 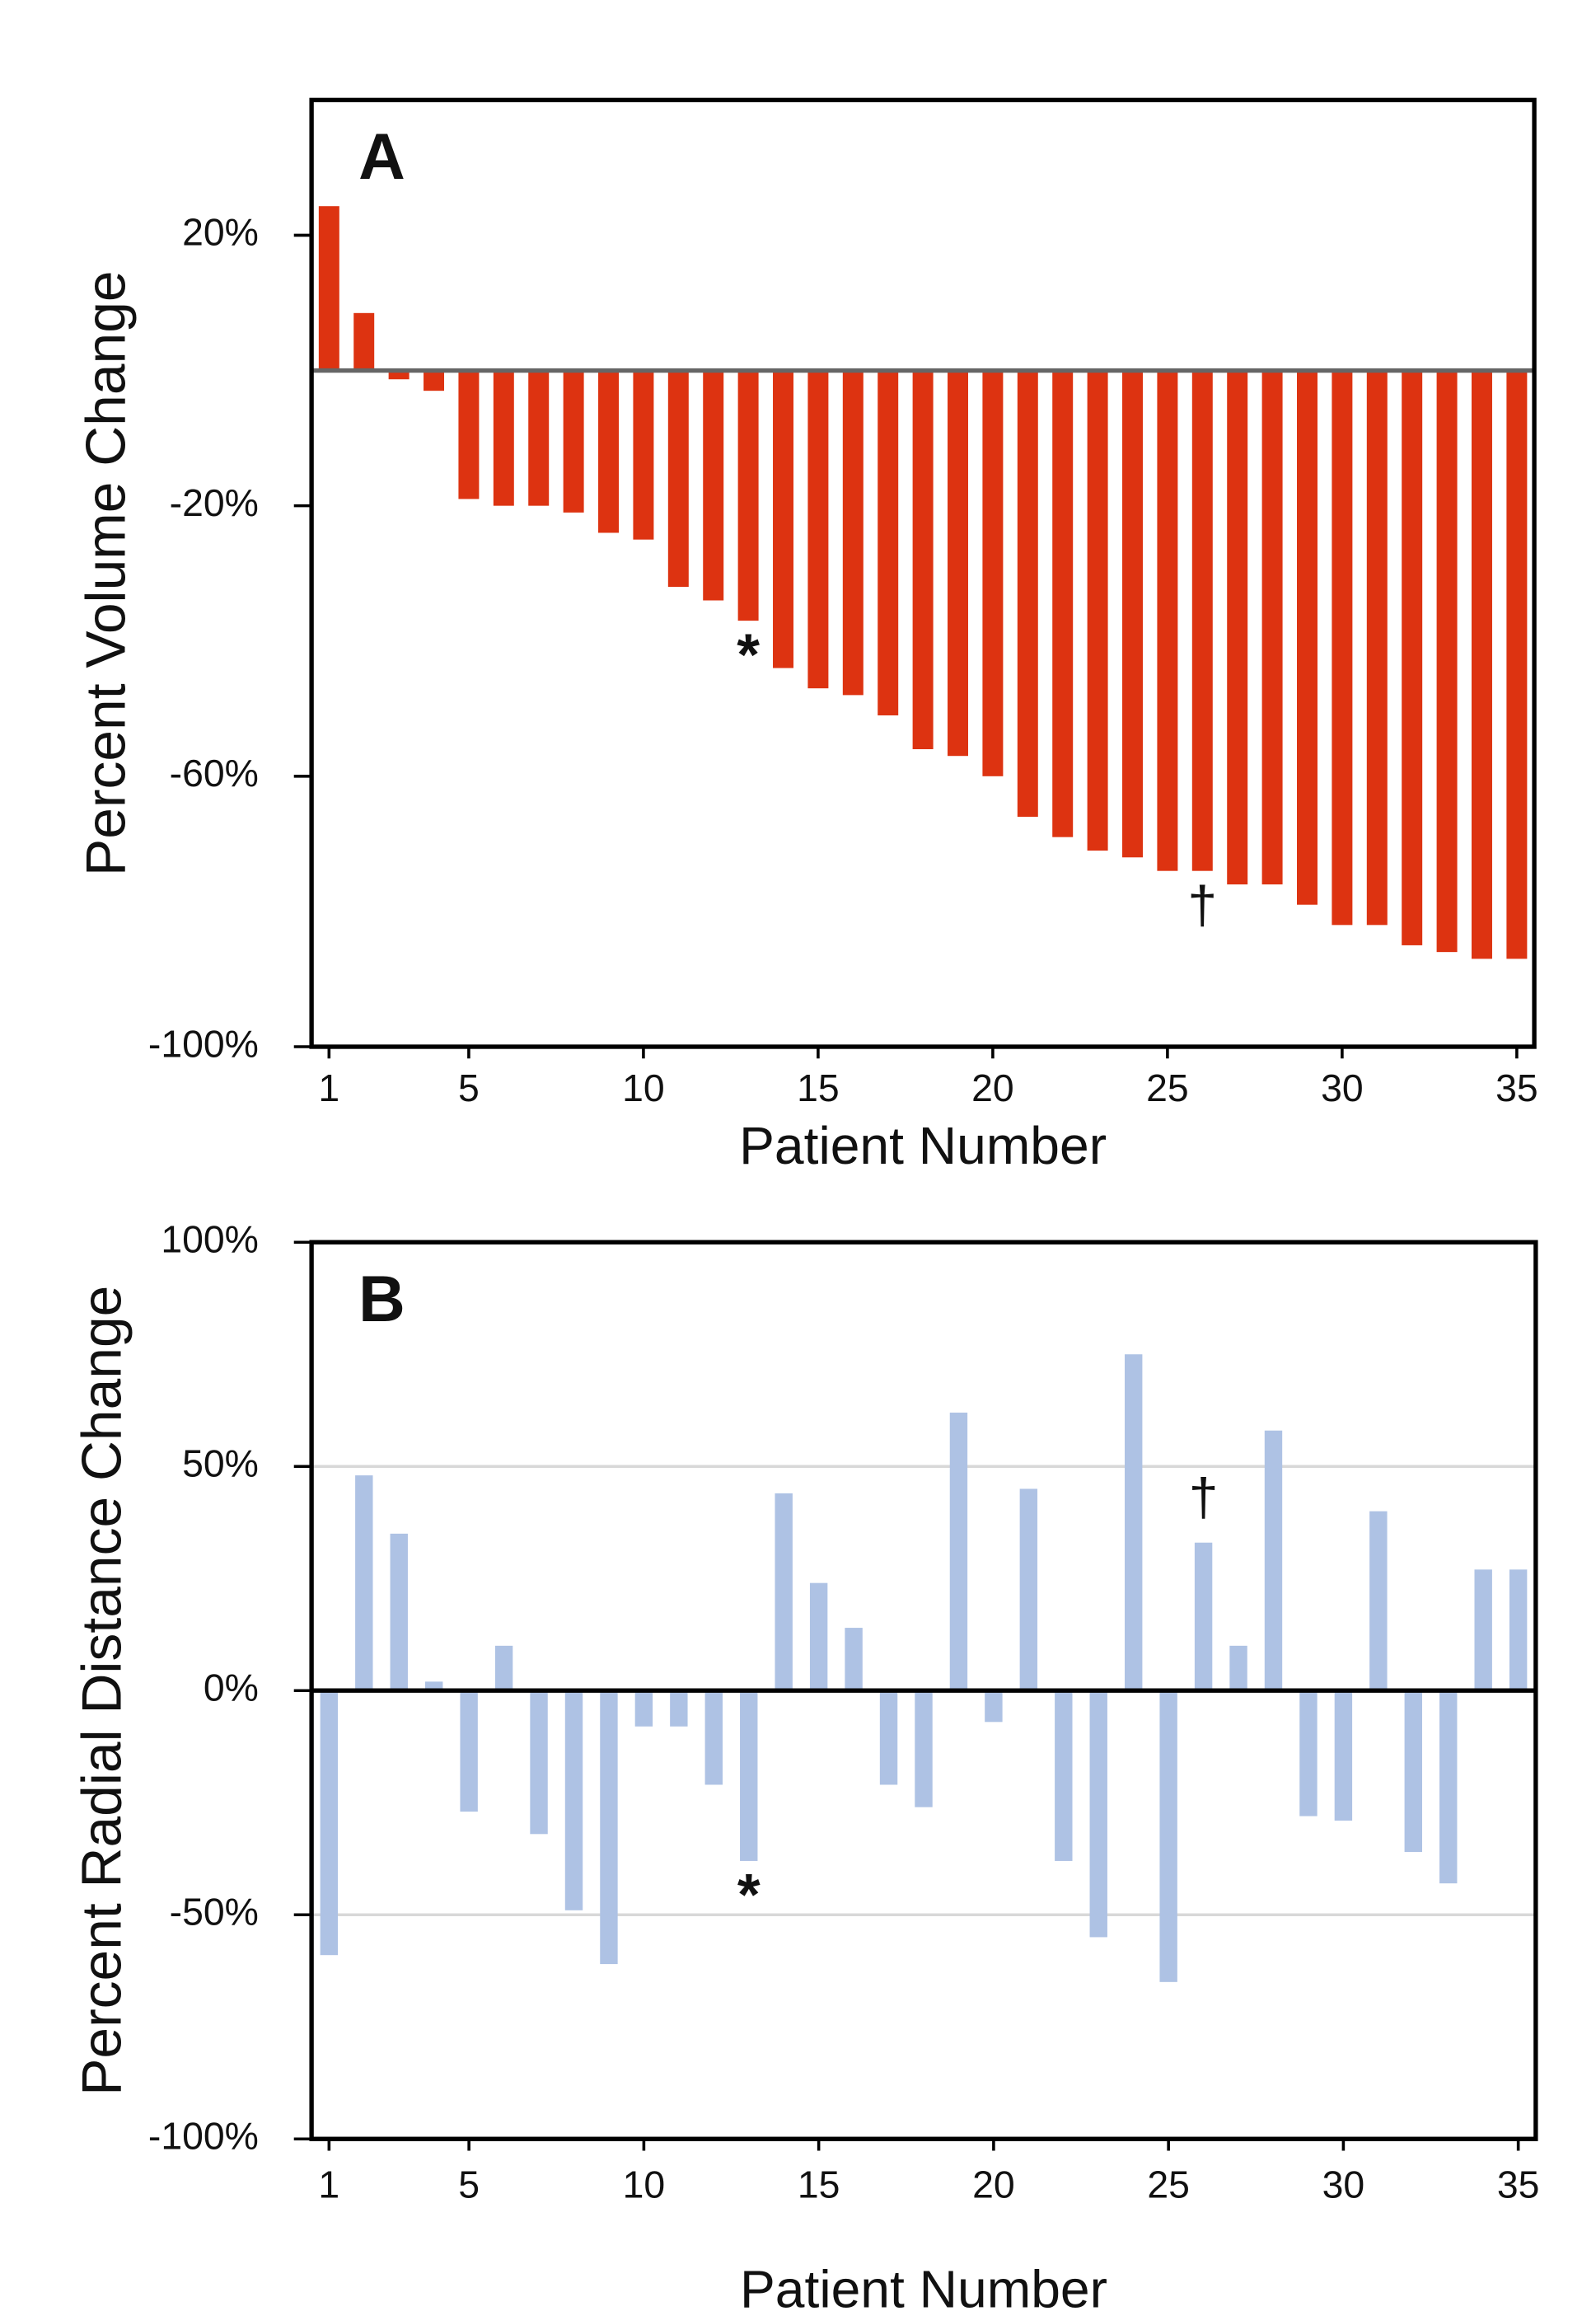 I want to click on y-tick-label: -20%, so click(x=214, y=502).